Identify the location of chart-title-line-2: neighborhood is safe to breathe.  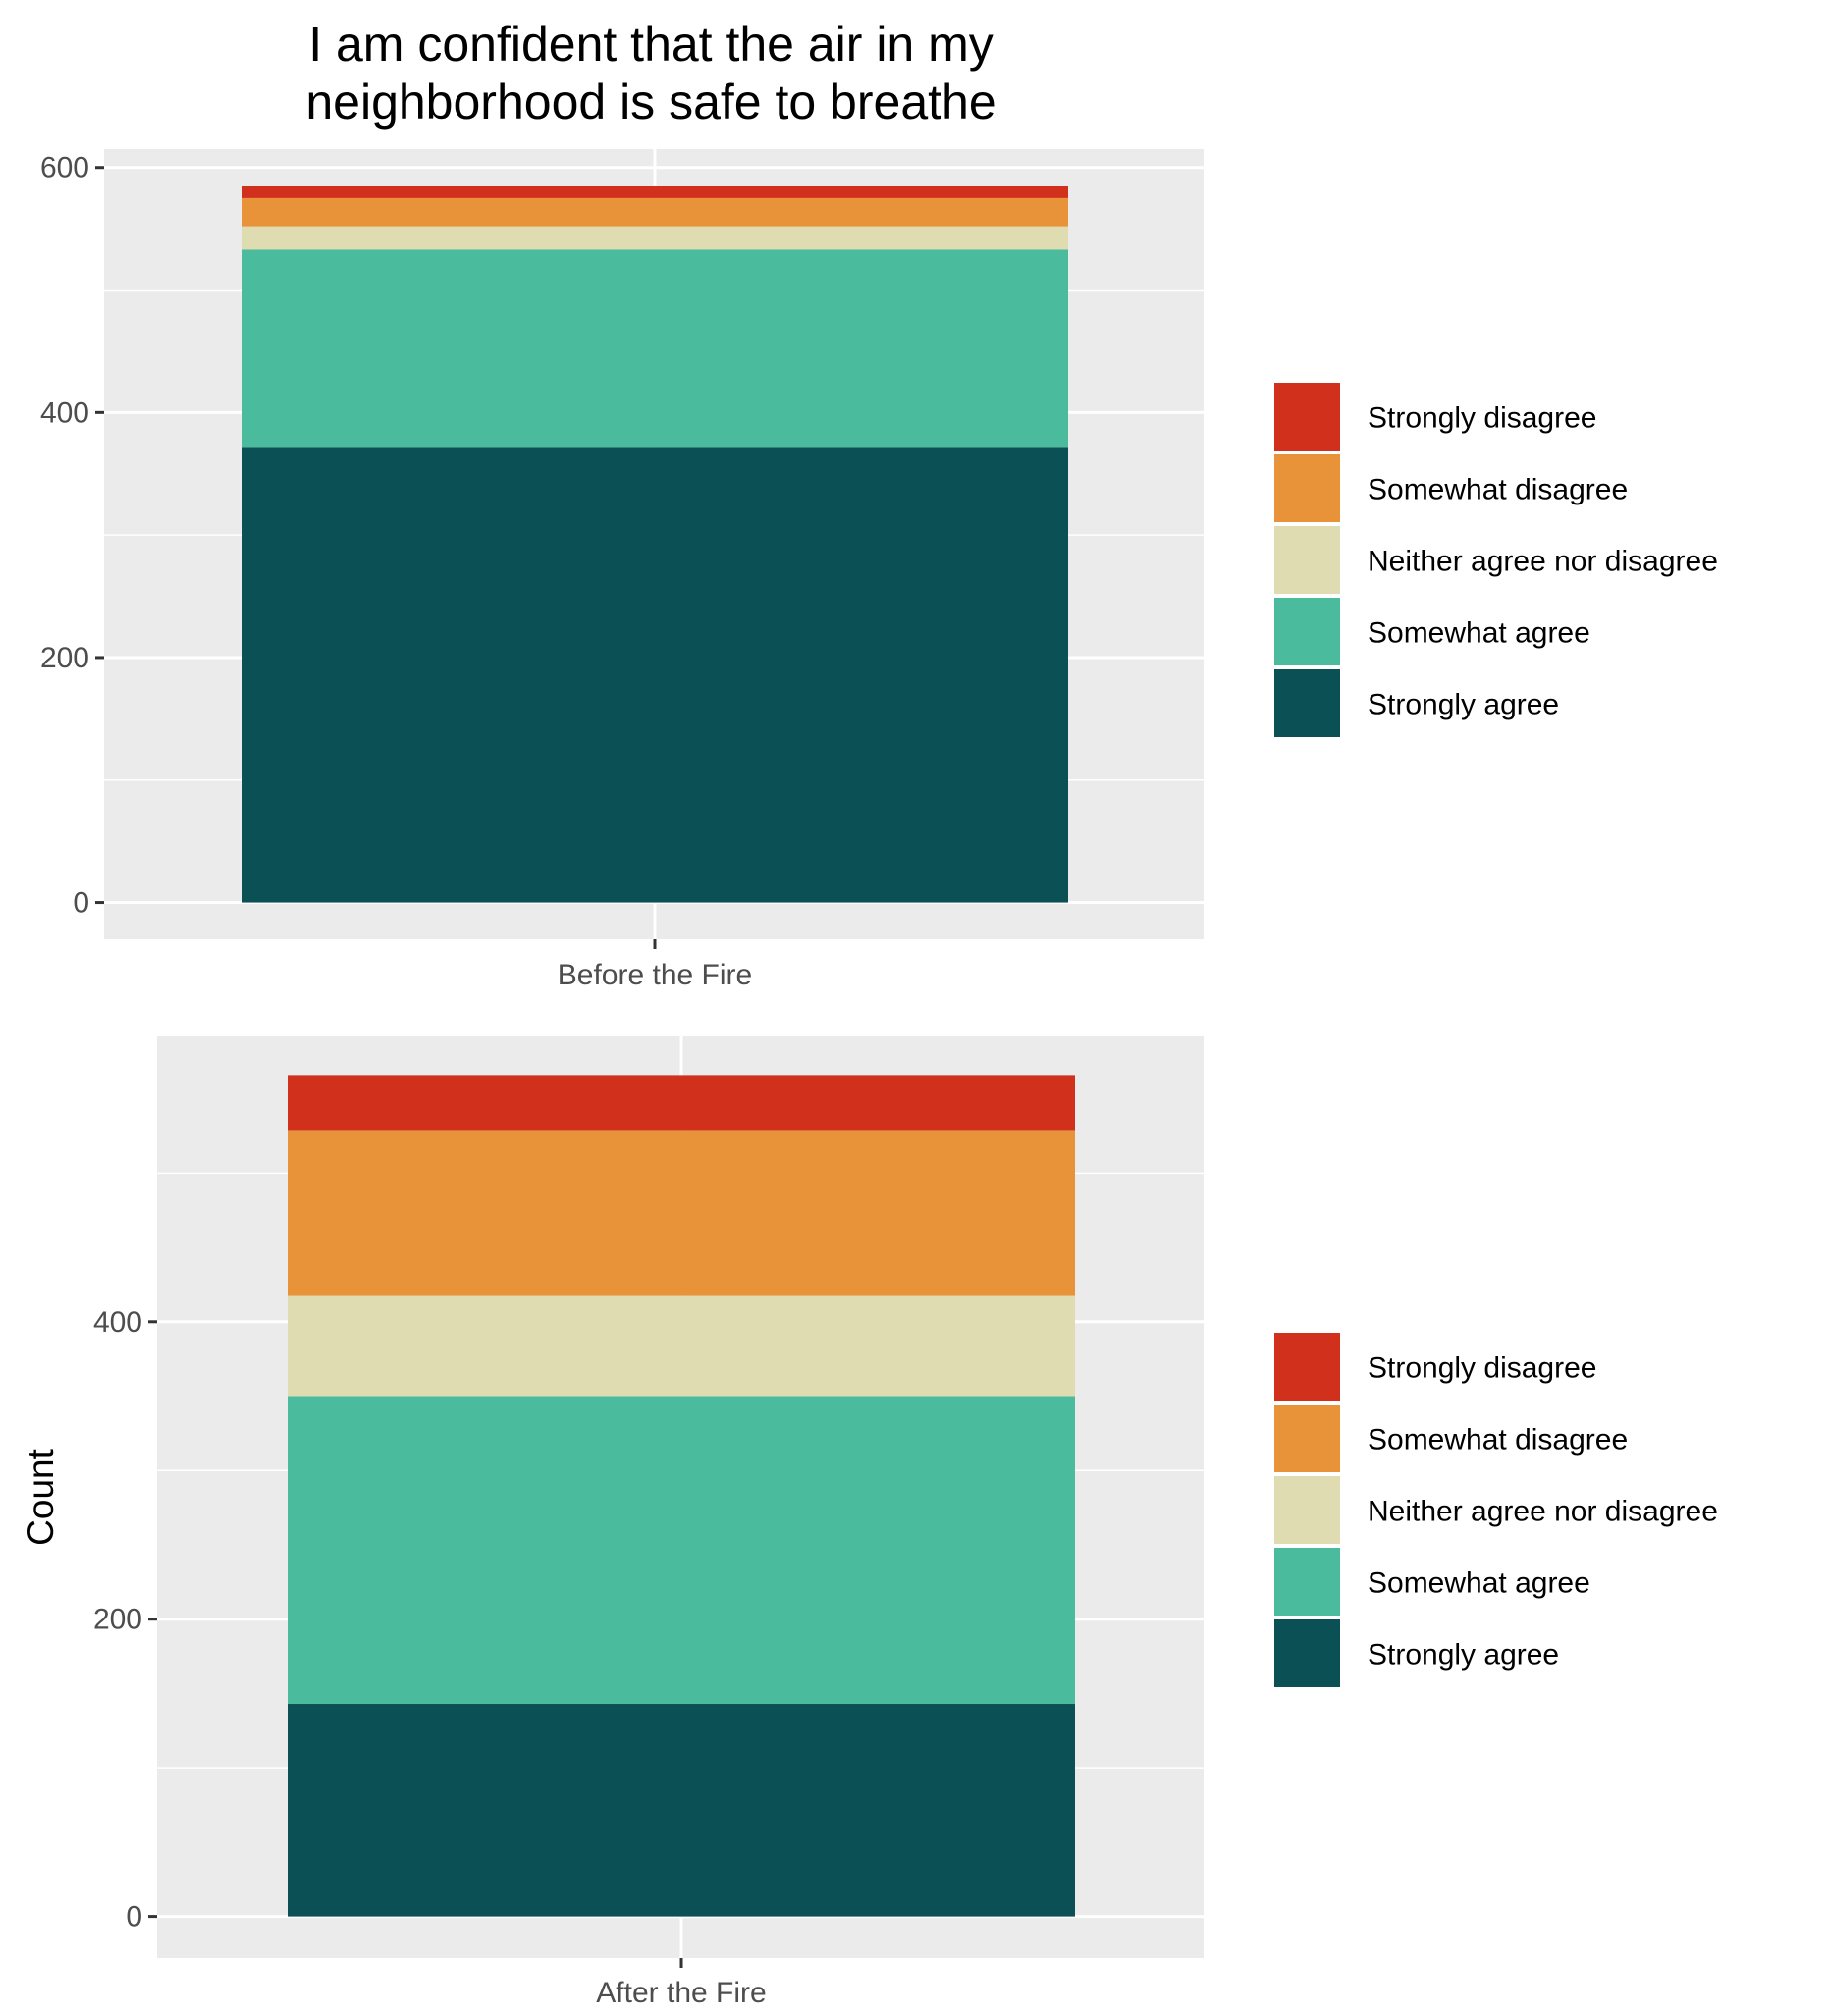
(650, 102).